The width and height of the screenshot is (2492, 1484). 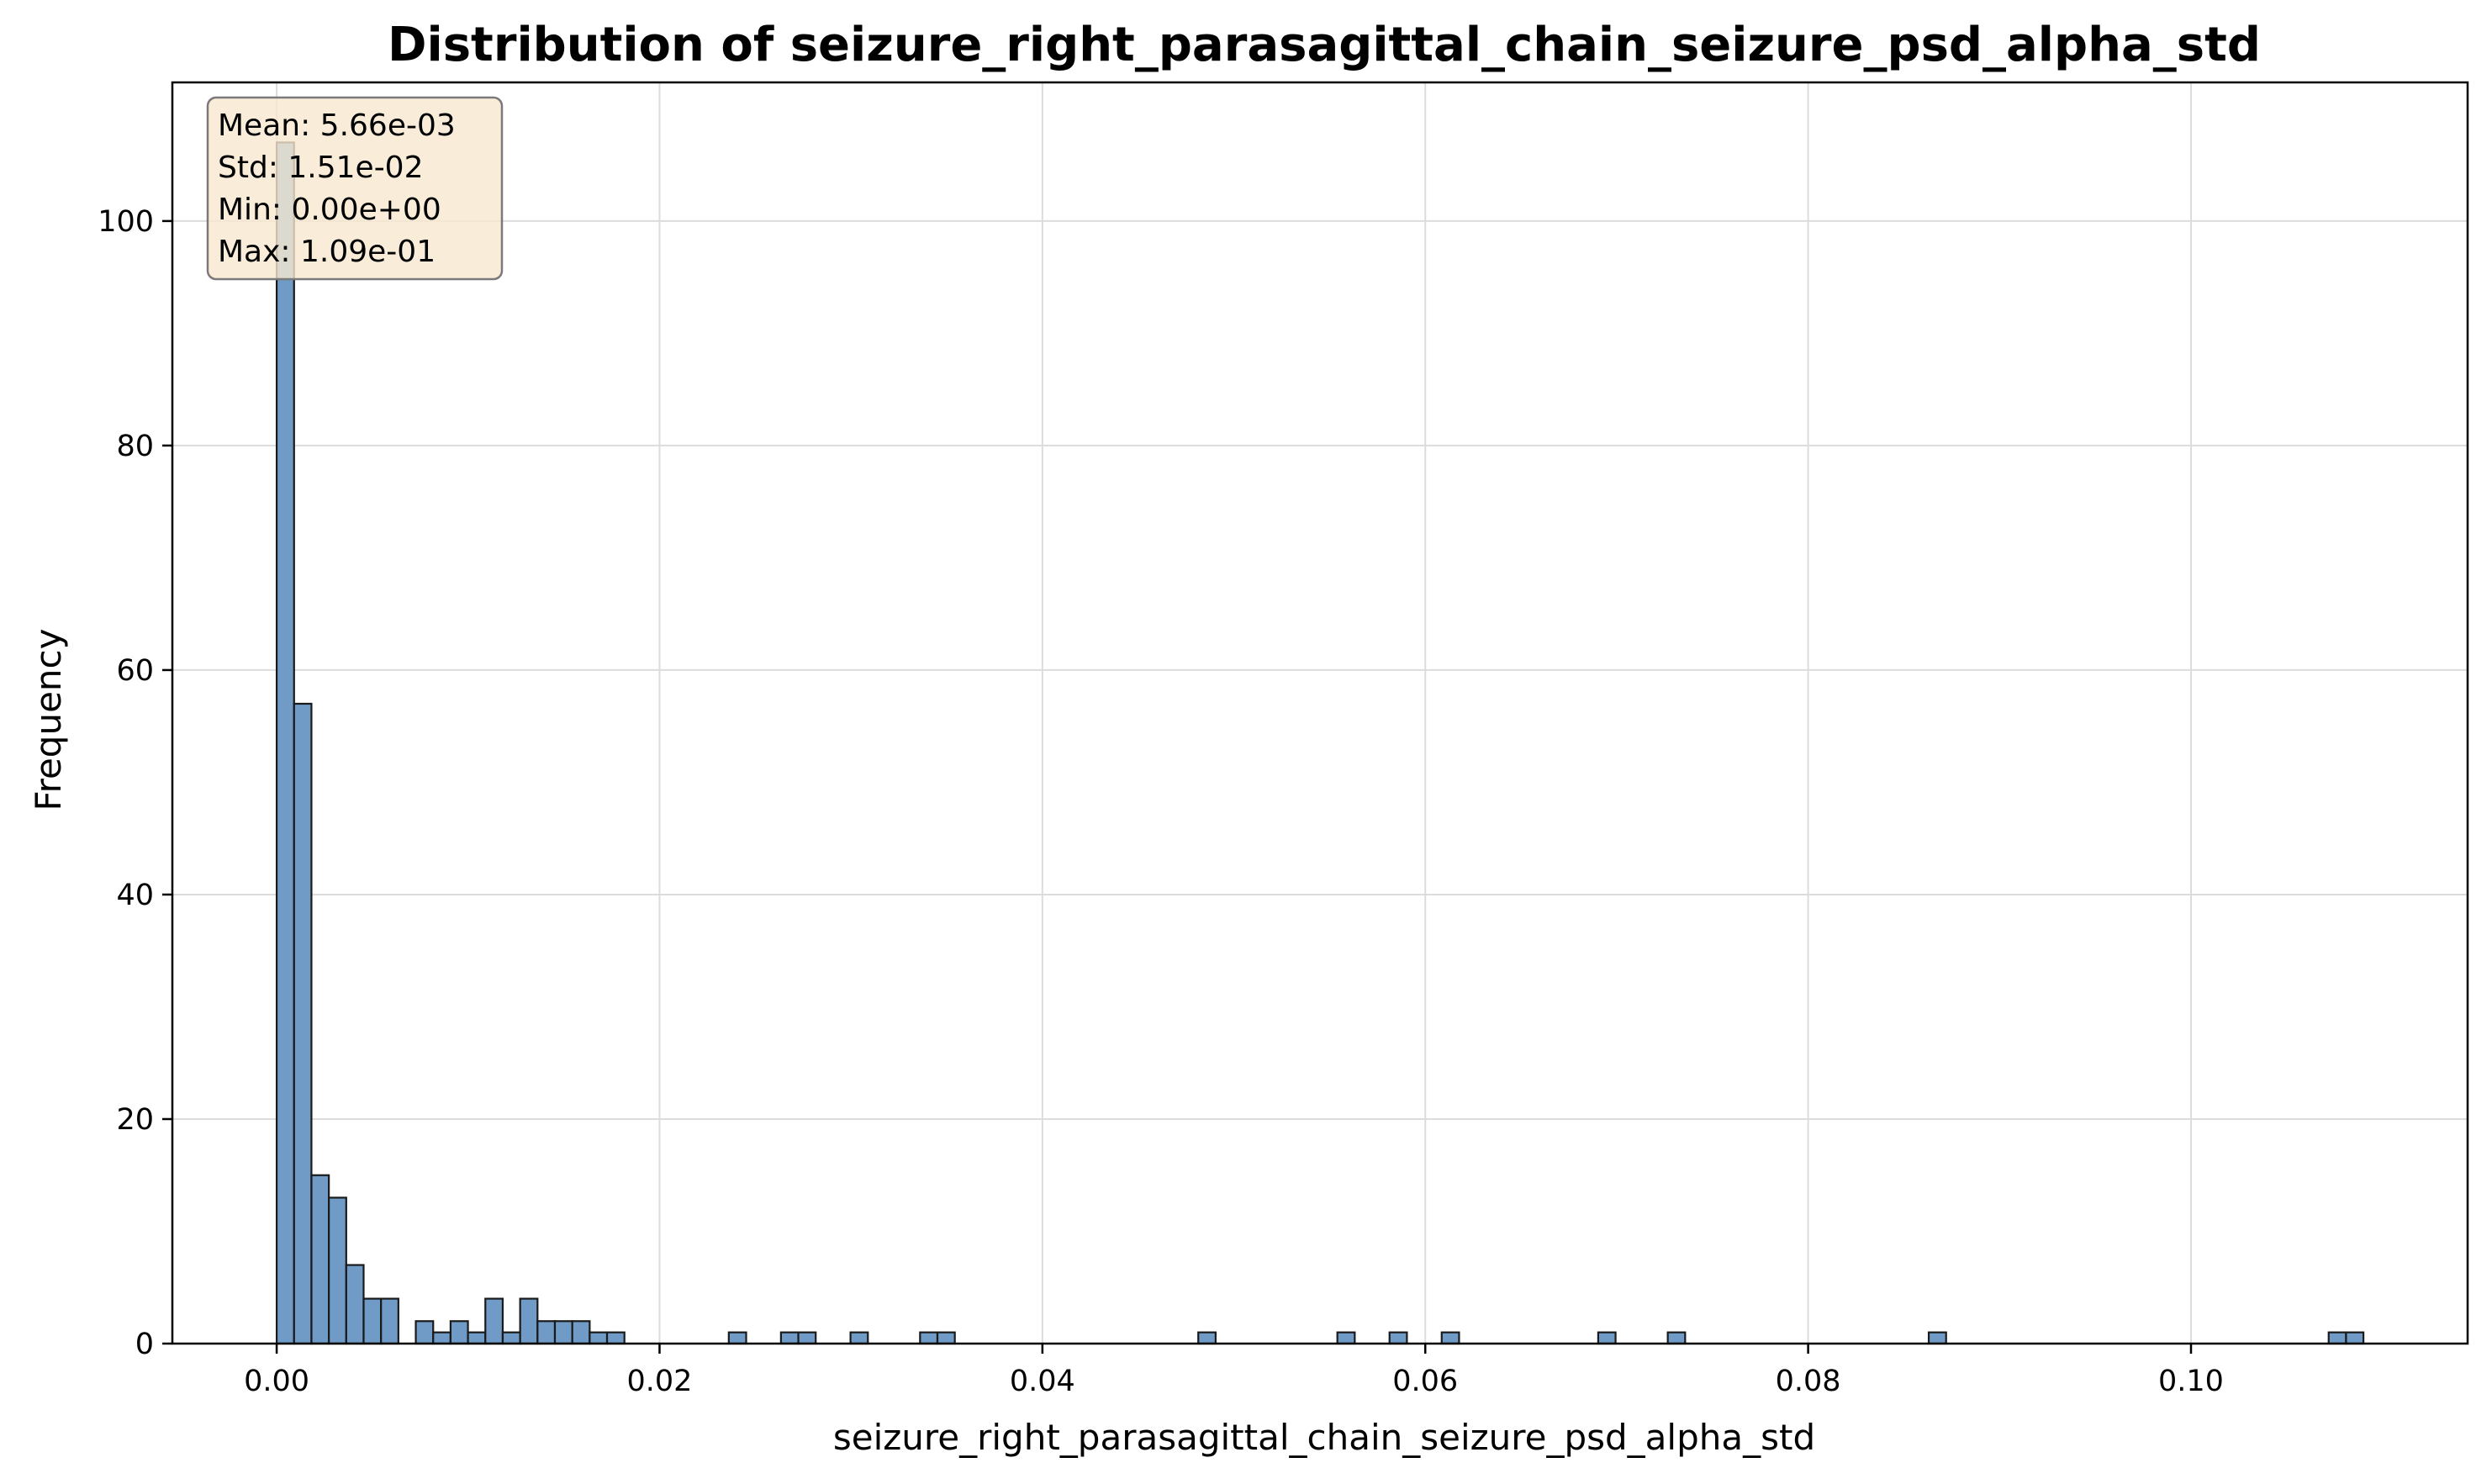 I want to click on y-tick-label: 80, so click(x=135, y=447).